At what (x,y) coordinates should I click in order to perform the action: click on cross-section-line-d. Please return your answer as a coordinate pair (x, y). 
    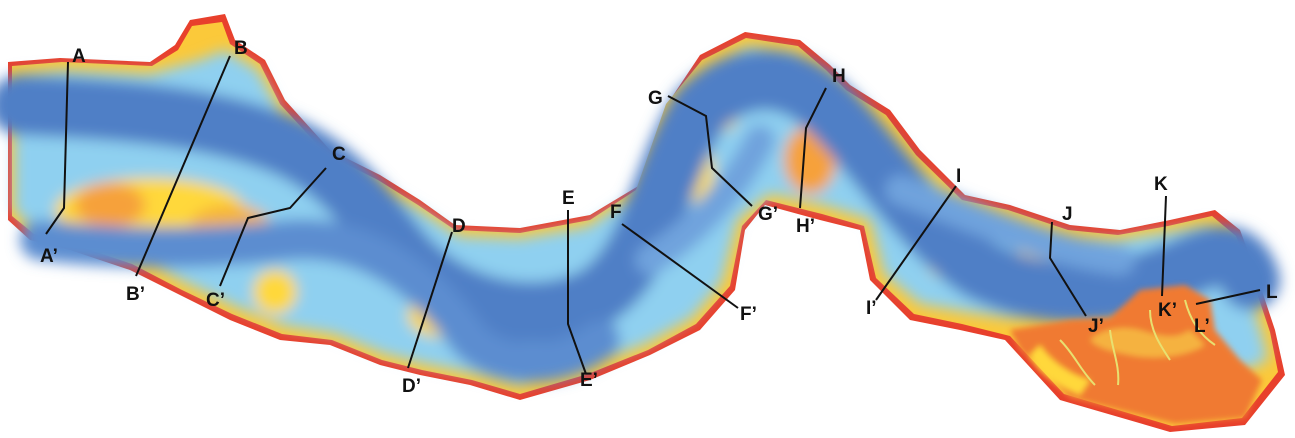
    Looking at the image, I should click on (430, 300).